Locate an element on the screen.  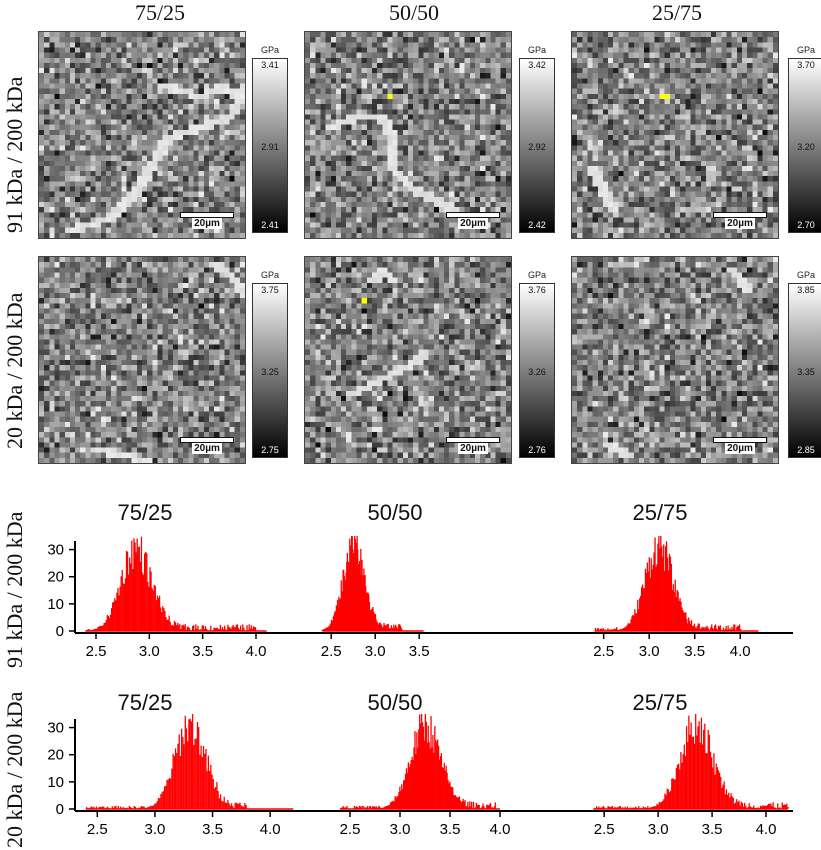
colorbar is located at coordinates (270, 370).